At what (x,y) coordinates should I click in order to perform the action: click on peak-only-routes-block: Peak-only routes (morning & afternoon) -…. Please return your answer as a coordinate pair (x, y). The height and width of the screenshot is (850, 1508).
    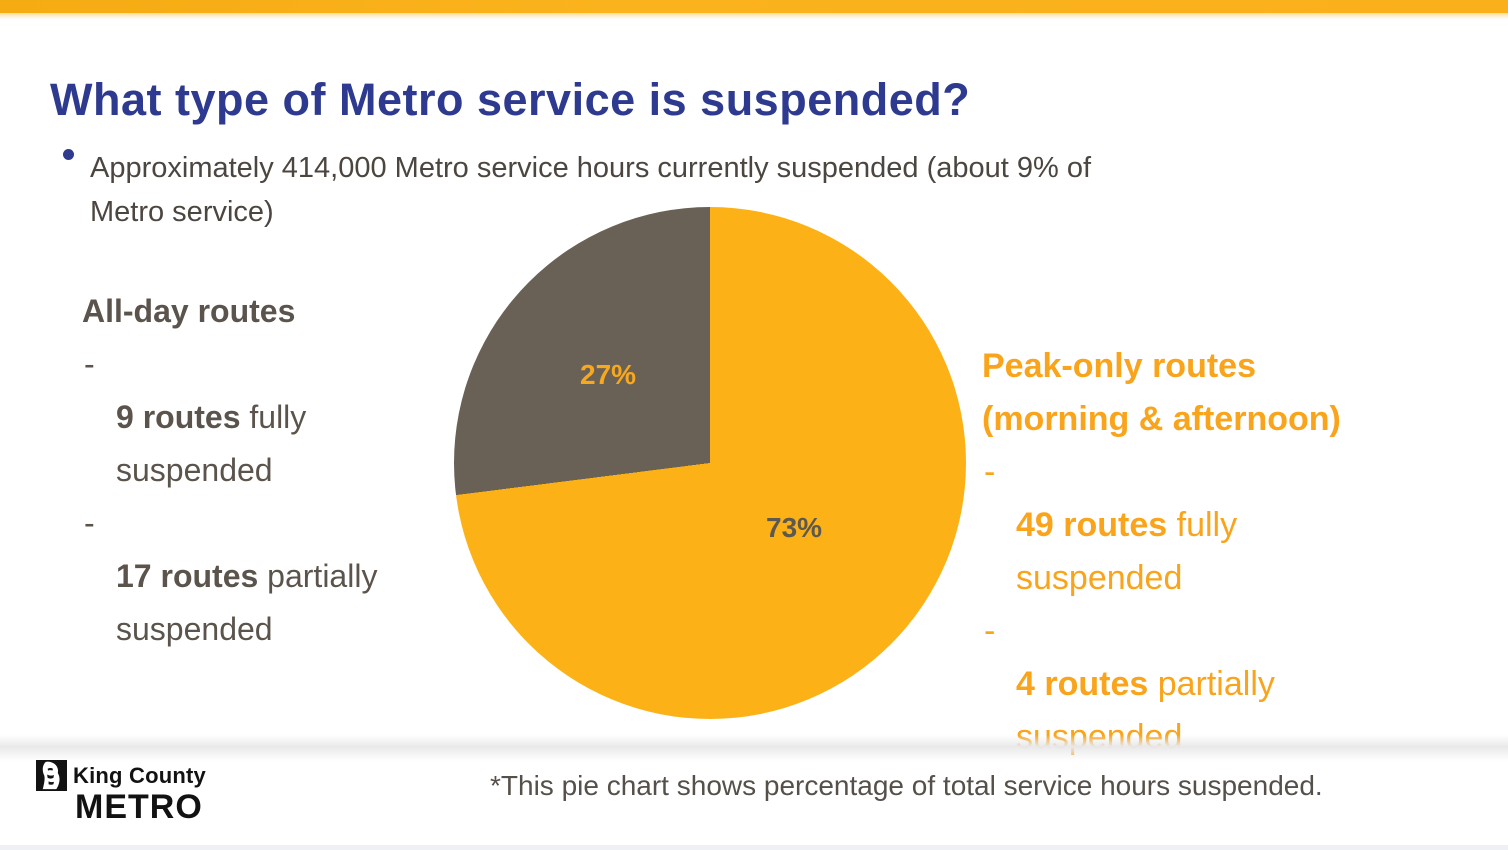
    Looking at the image, I should click on (1202, 552).